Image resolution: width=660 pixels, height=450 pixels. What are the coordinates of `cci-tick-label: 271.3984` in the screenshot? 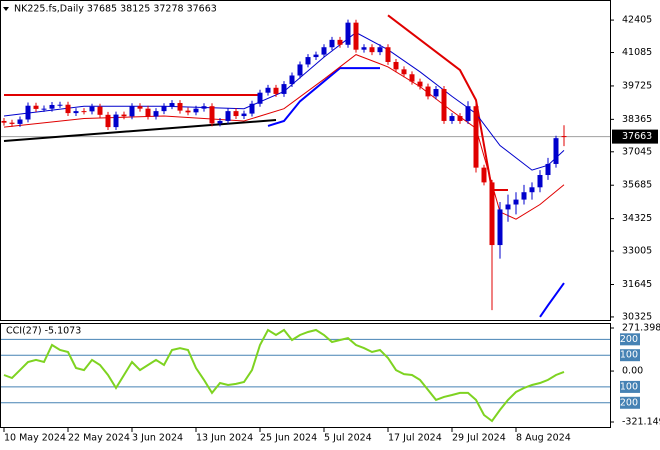 It's located at (641, 328).